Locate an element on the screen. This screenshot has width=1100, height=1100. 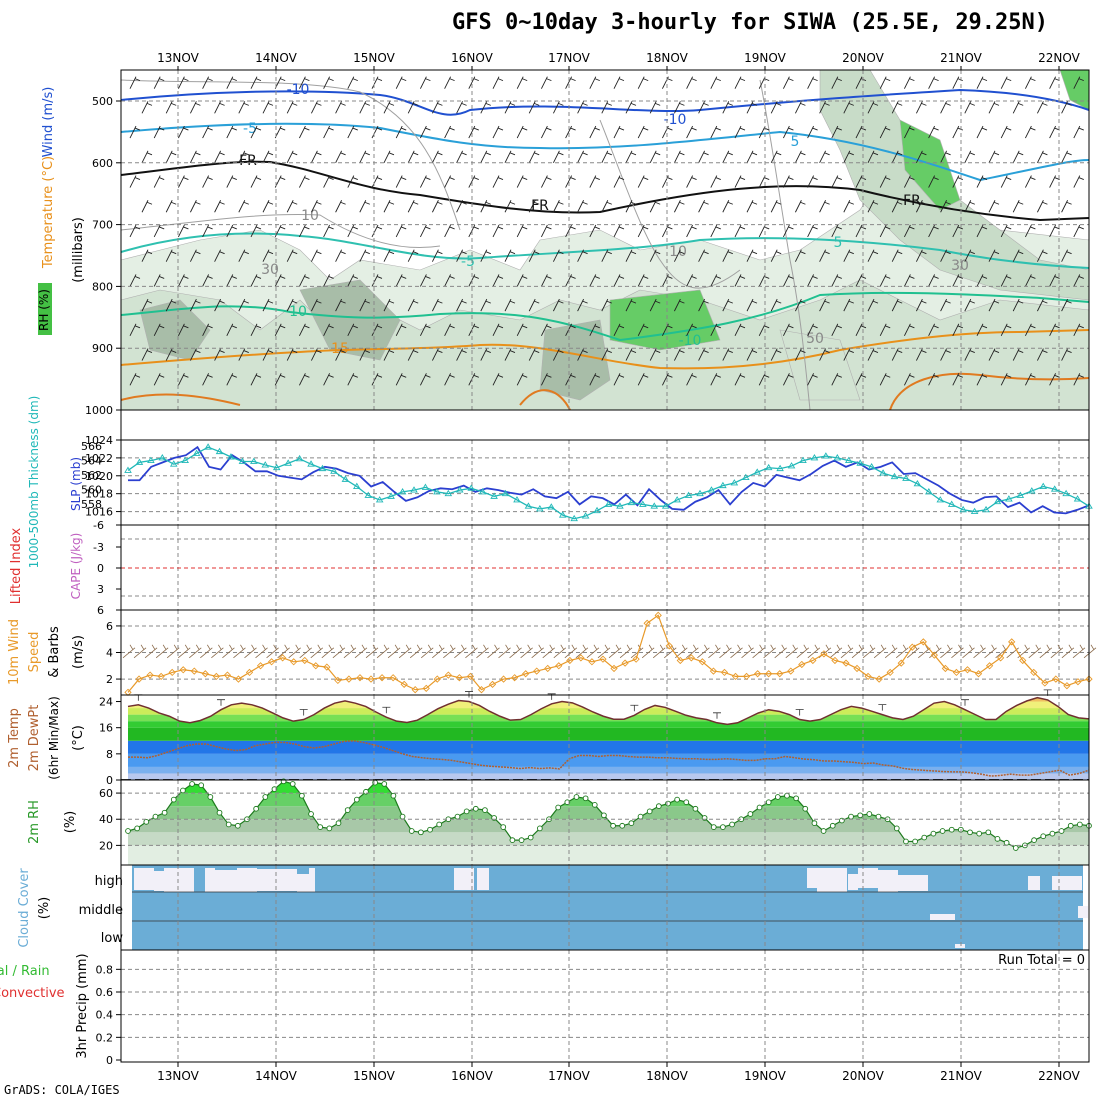
contour-label-0: -10 is located at coordinates (298, 90).